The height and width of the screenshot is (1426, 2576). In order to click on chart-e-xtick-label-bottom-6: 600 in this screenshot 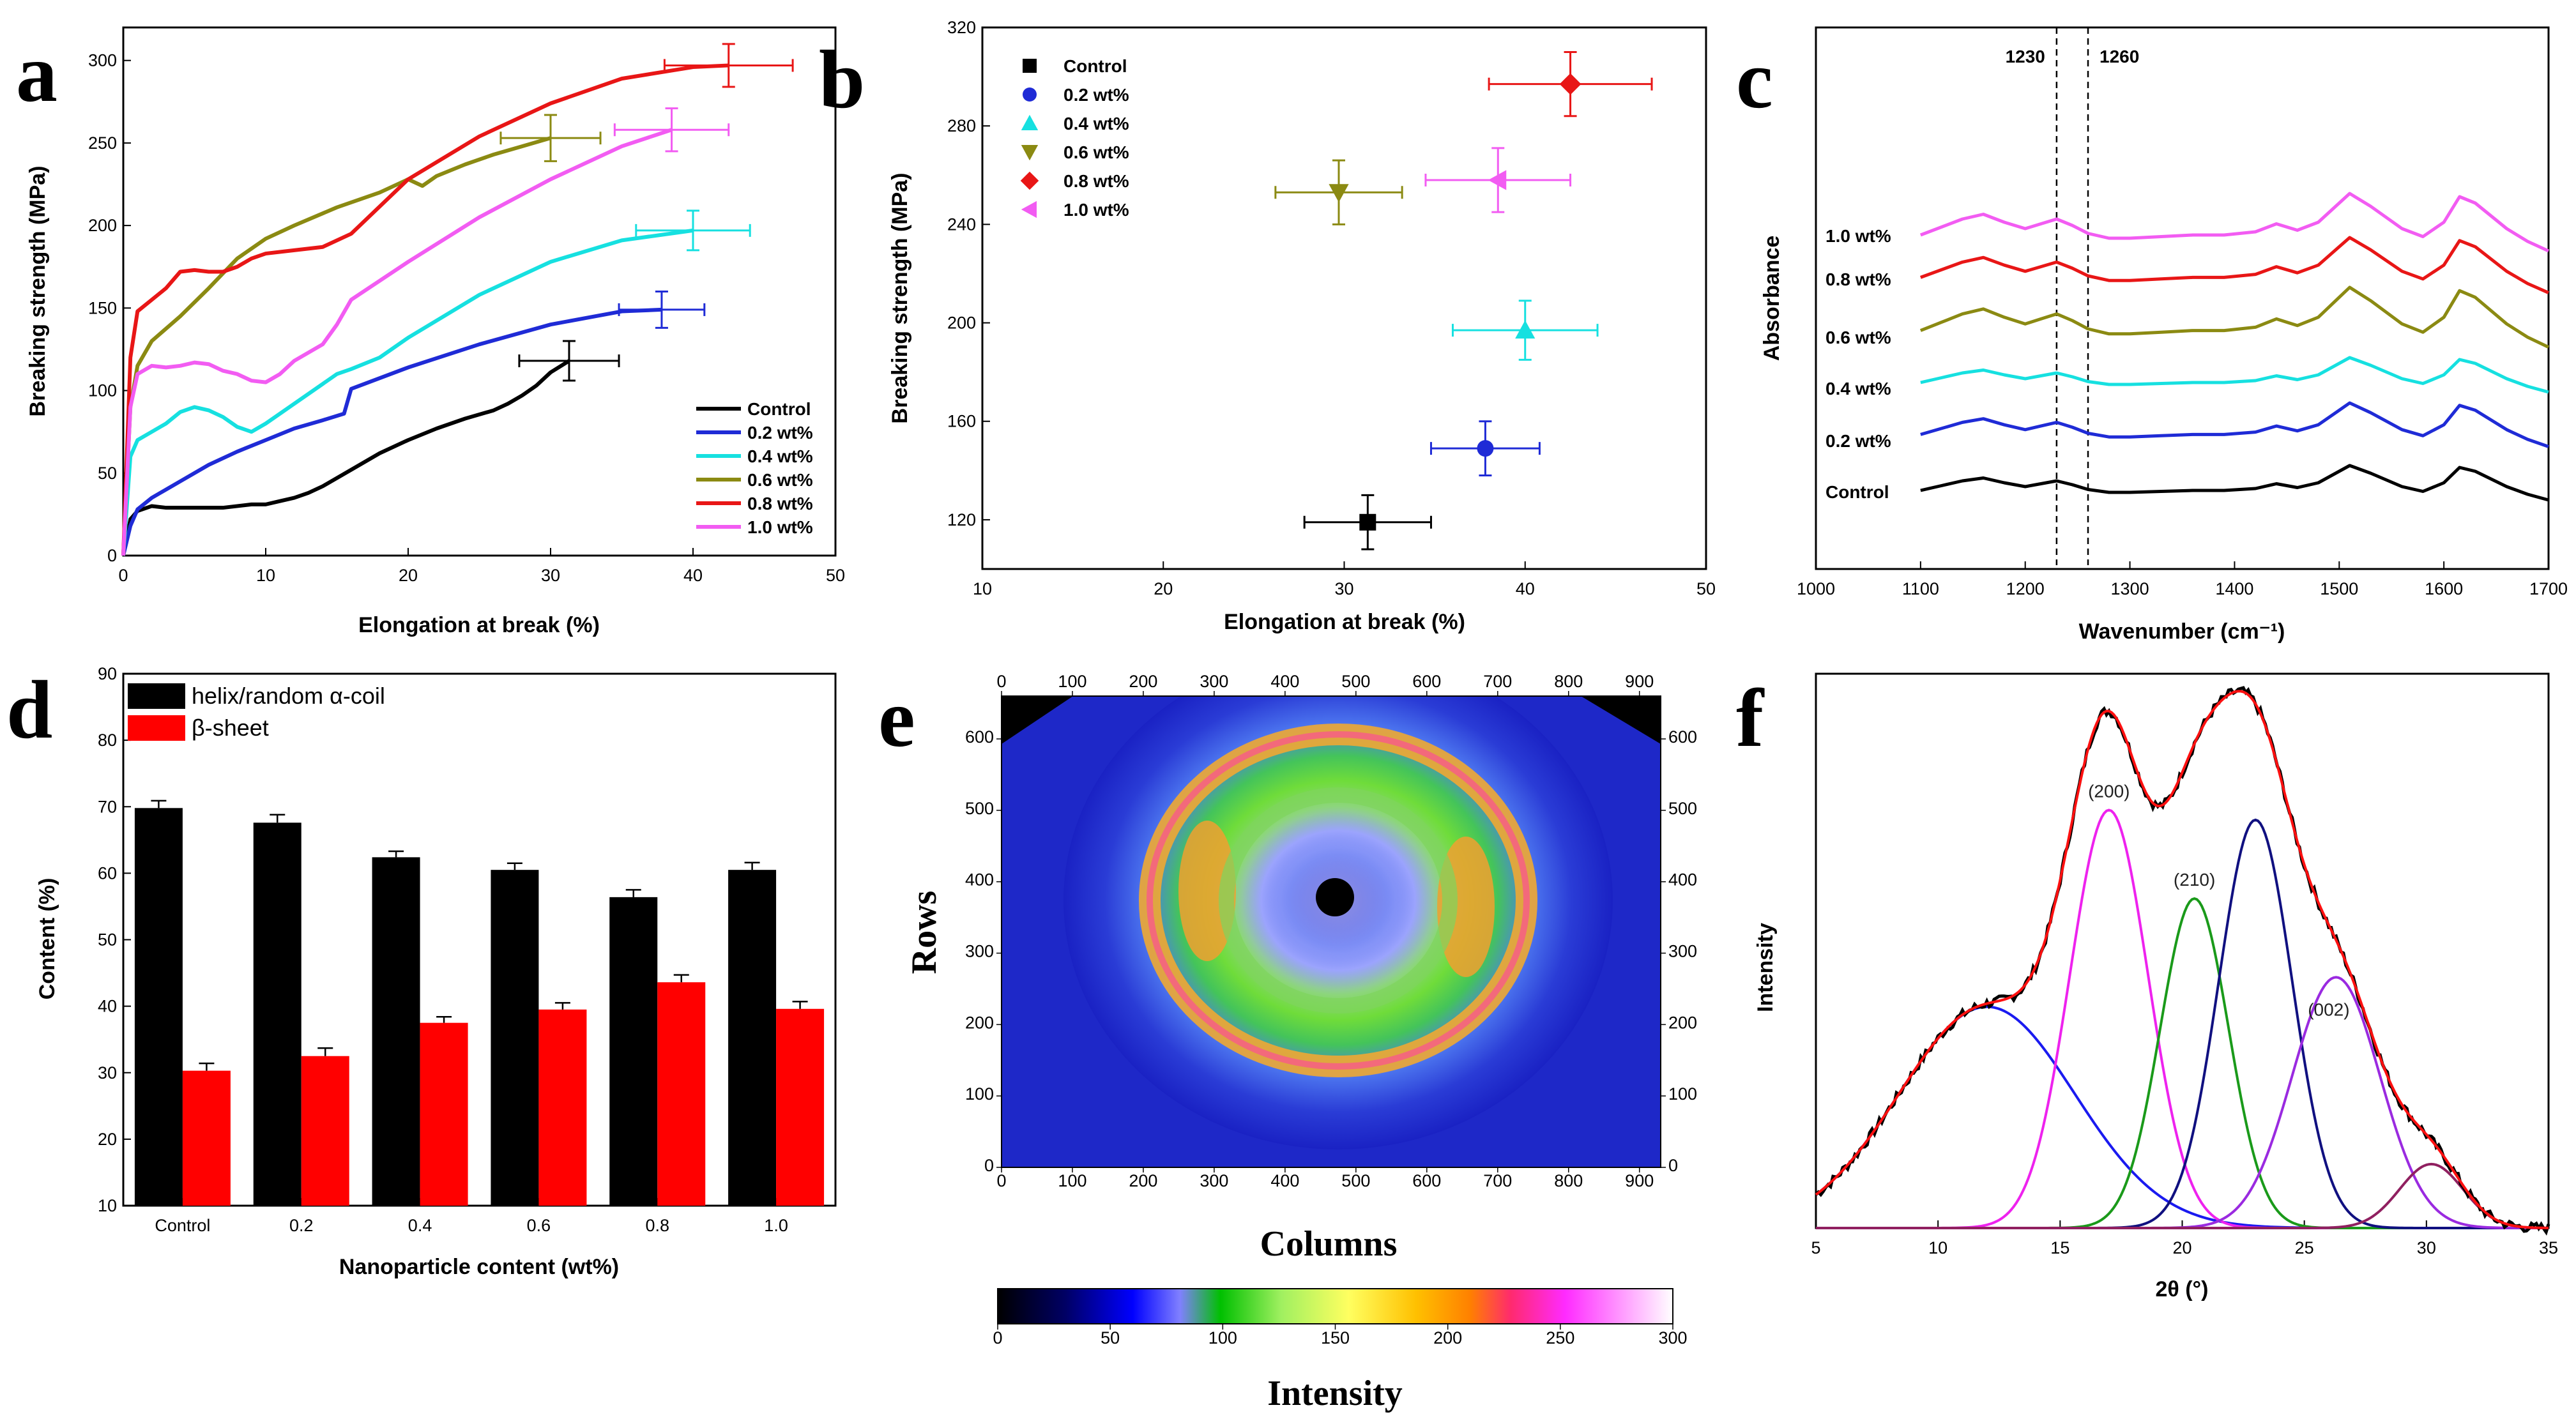, I will do `click(1426, 1180)`.